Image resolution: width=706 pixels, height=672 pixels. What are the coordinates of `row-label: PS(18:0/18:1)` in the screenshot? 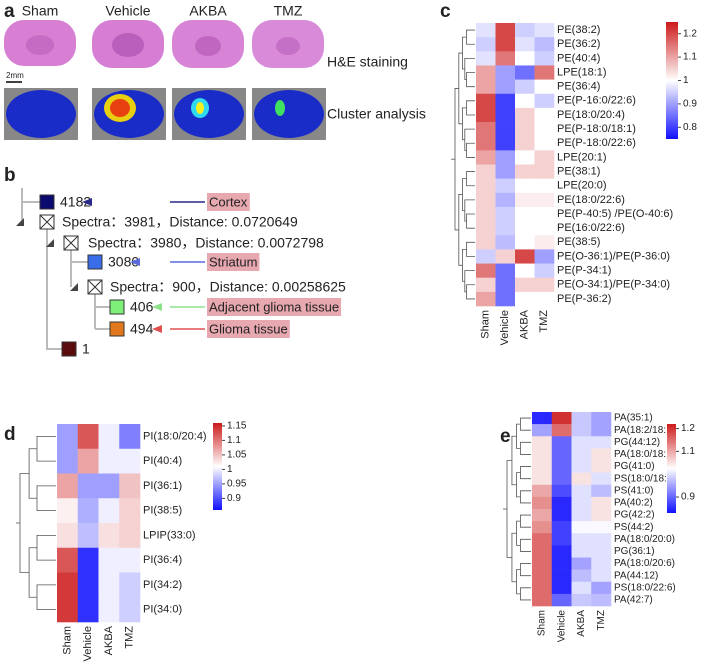 It's located at (645, 478).